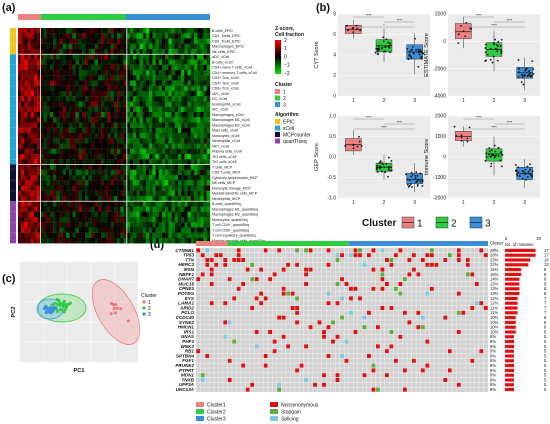 This screenshot has width=550, height=424. I want to click on mutation-count-label: 5, so click(545, 384).